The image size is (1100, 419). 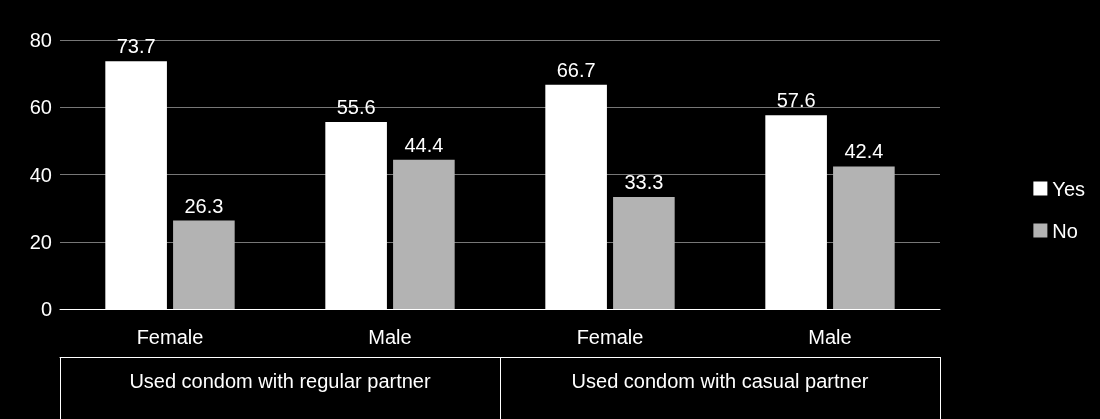 I want to click on data-label: 44.4, so click(x=424, y=144).